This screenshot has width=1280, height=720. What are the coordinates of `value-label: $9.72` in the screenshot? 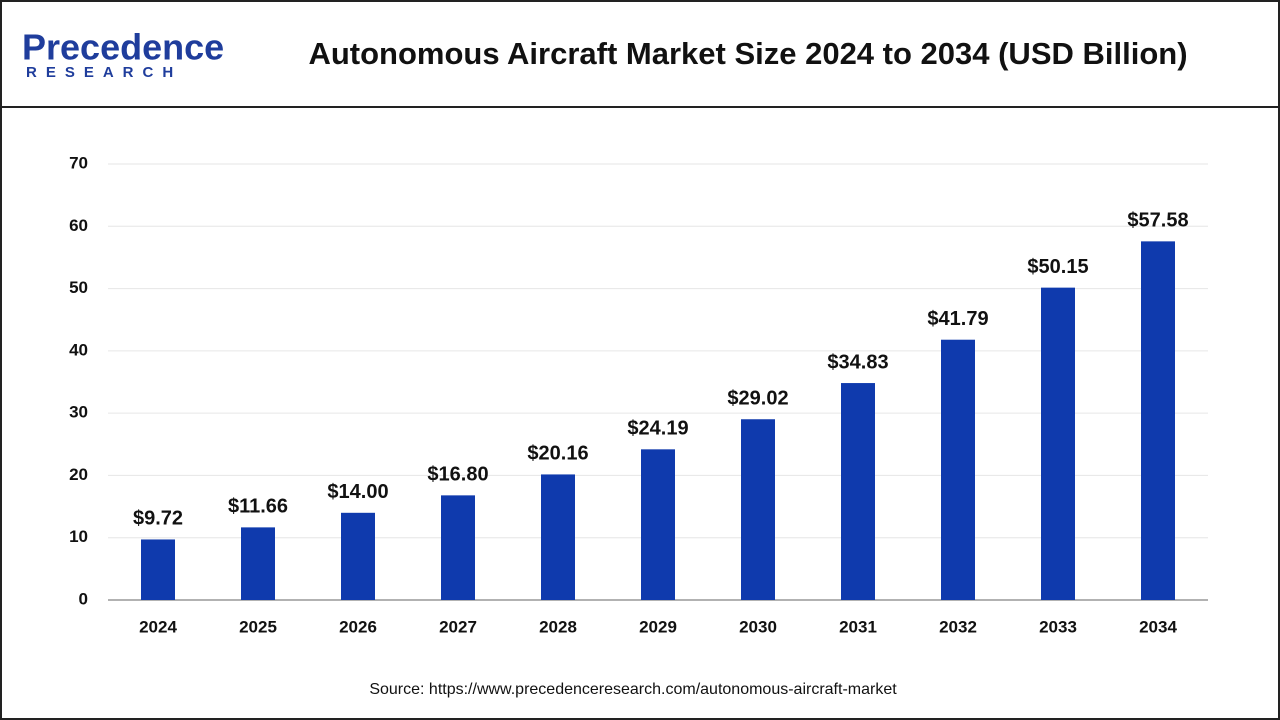 It's located at (158, 519).